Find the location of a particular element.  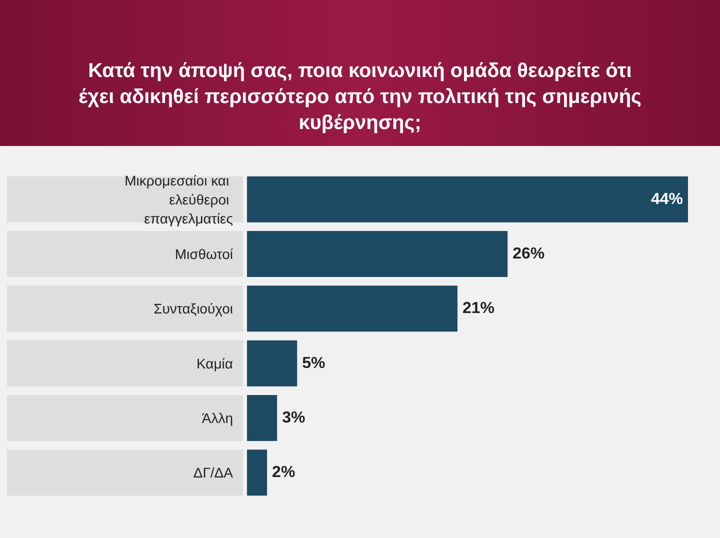

data-label: 44% is located at coordinates (666, 199).